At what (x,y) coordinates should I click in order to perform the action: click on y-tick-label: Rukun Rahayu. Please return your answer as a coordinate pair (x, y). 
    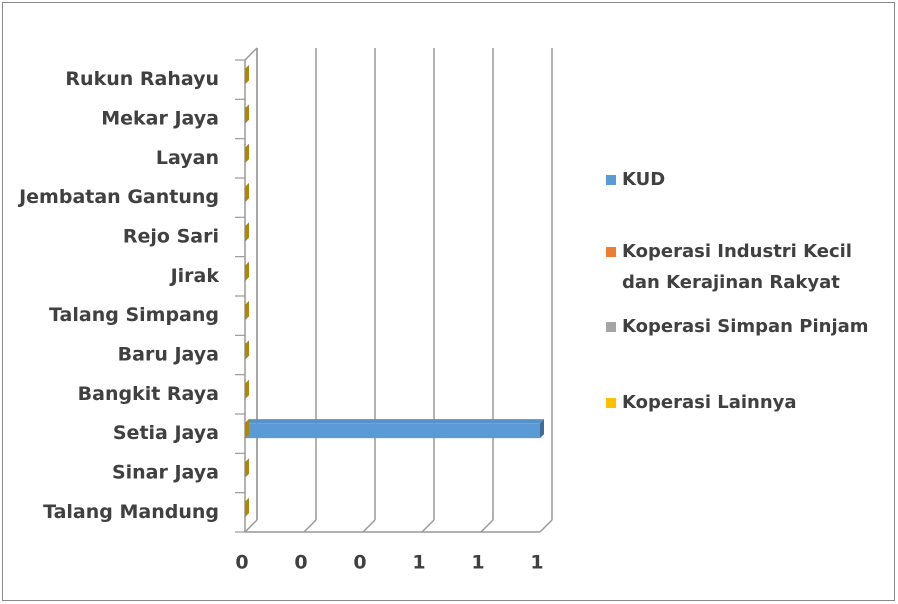
    Looking at the image, I should click on (142, 79).